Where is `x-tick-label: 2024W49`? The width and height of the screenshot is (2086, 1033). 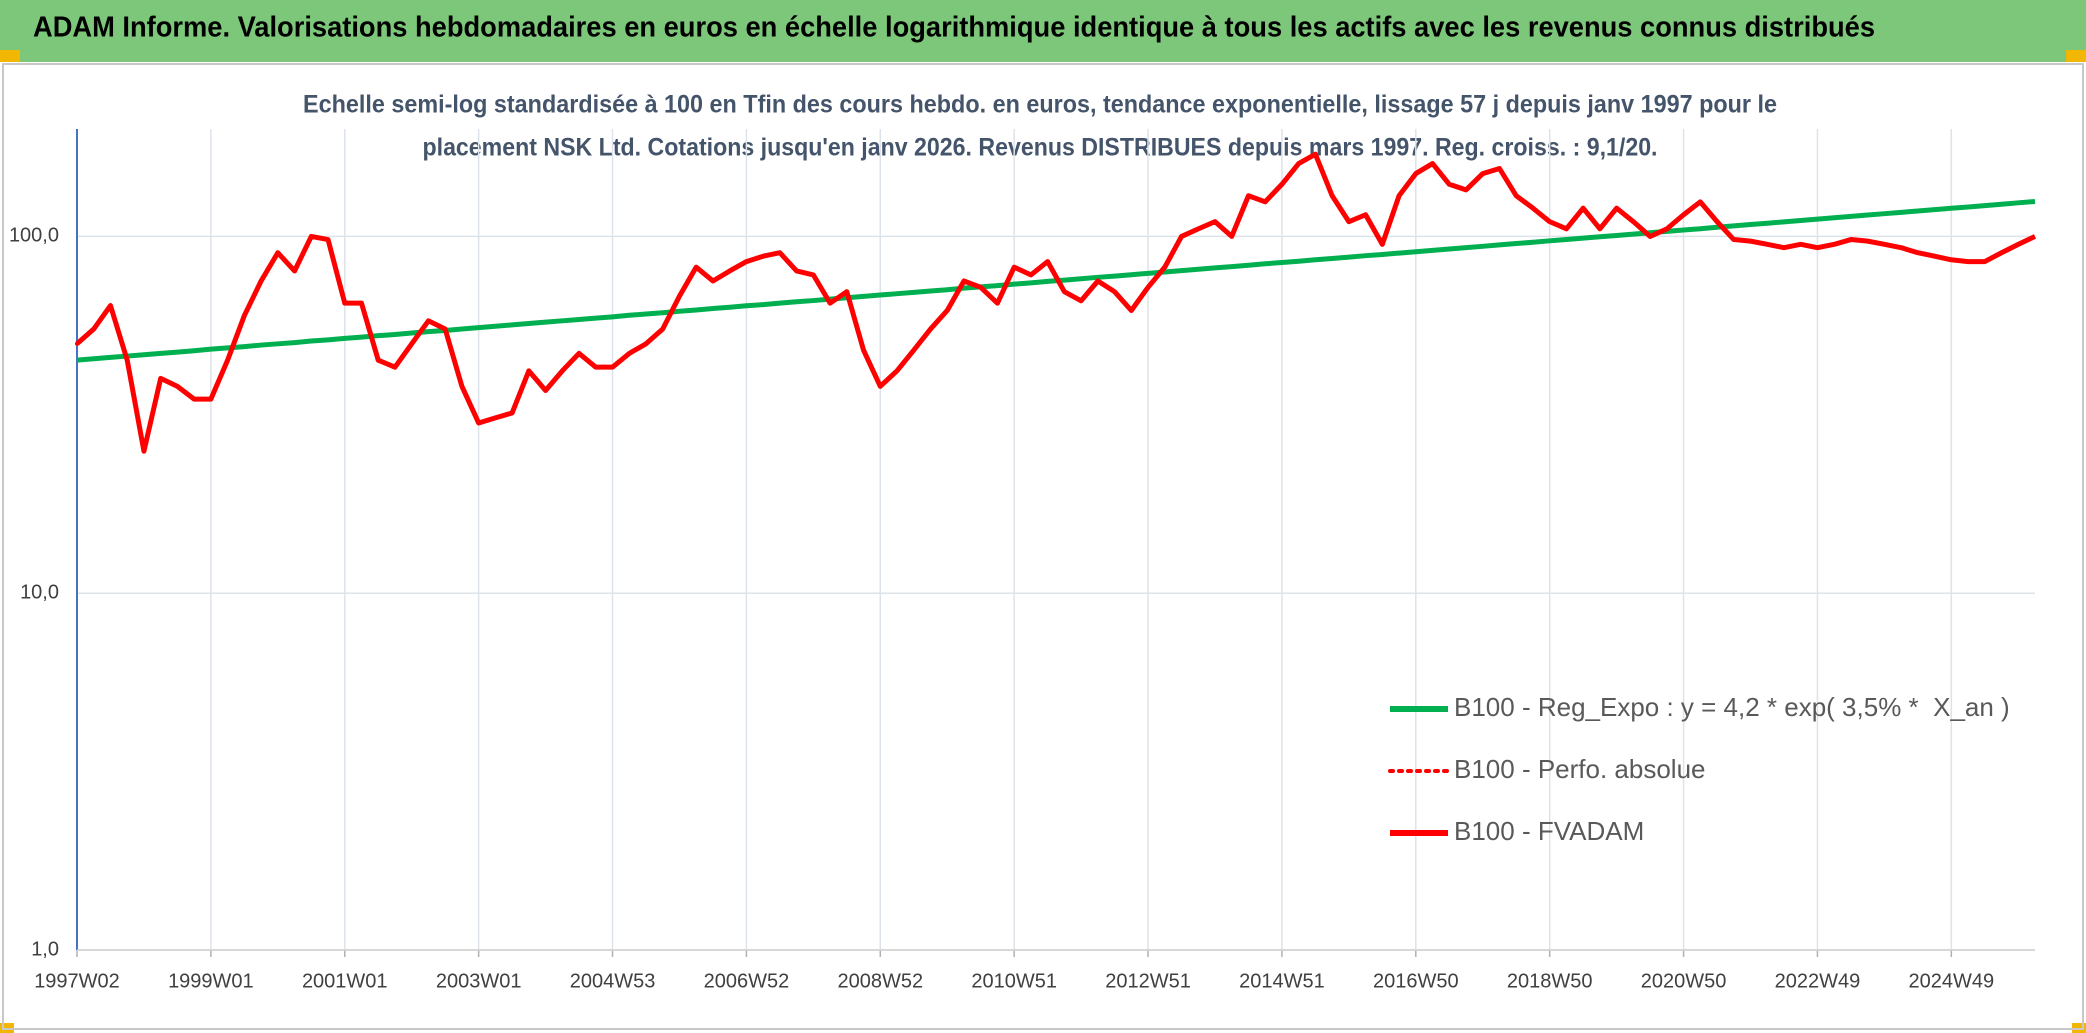
x-tick-label: 2024W49 is located at coordinates (1952, 981).